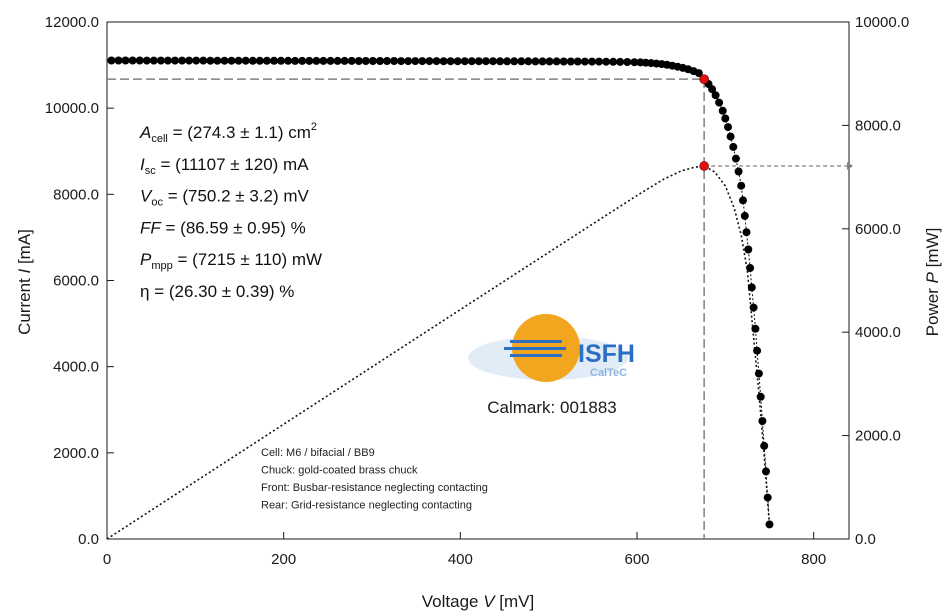 This screenshot has width=942, height=616. I want to click on x-tick-label: 200, so click(283, 559).